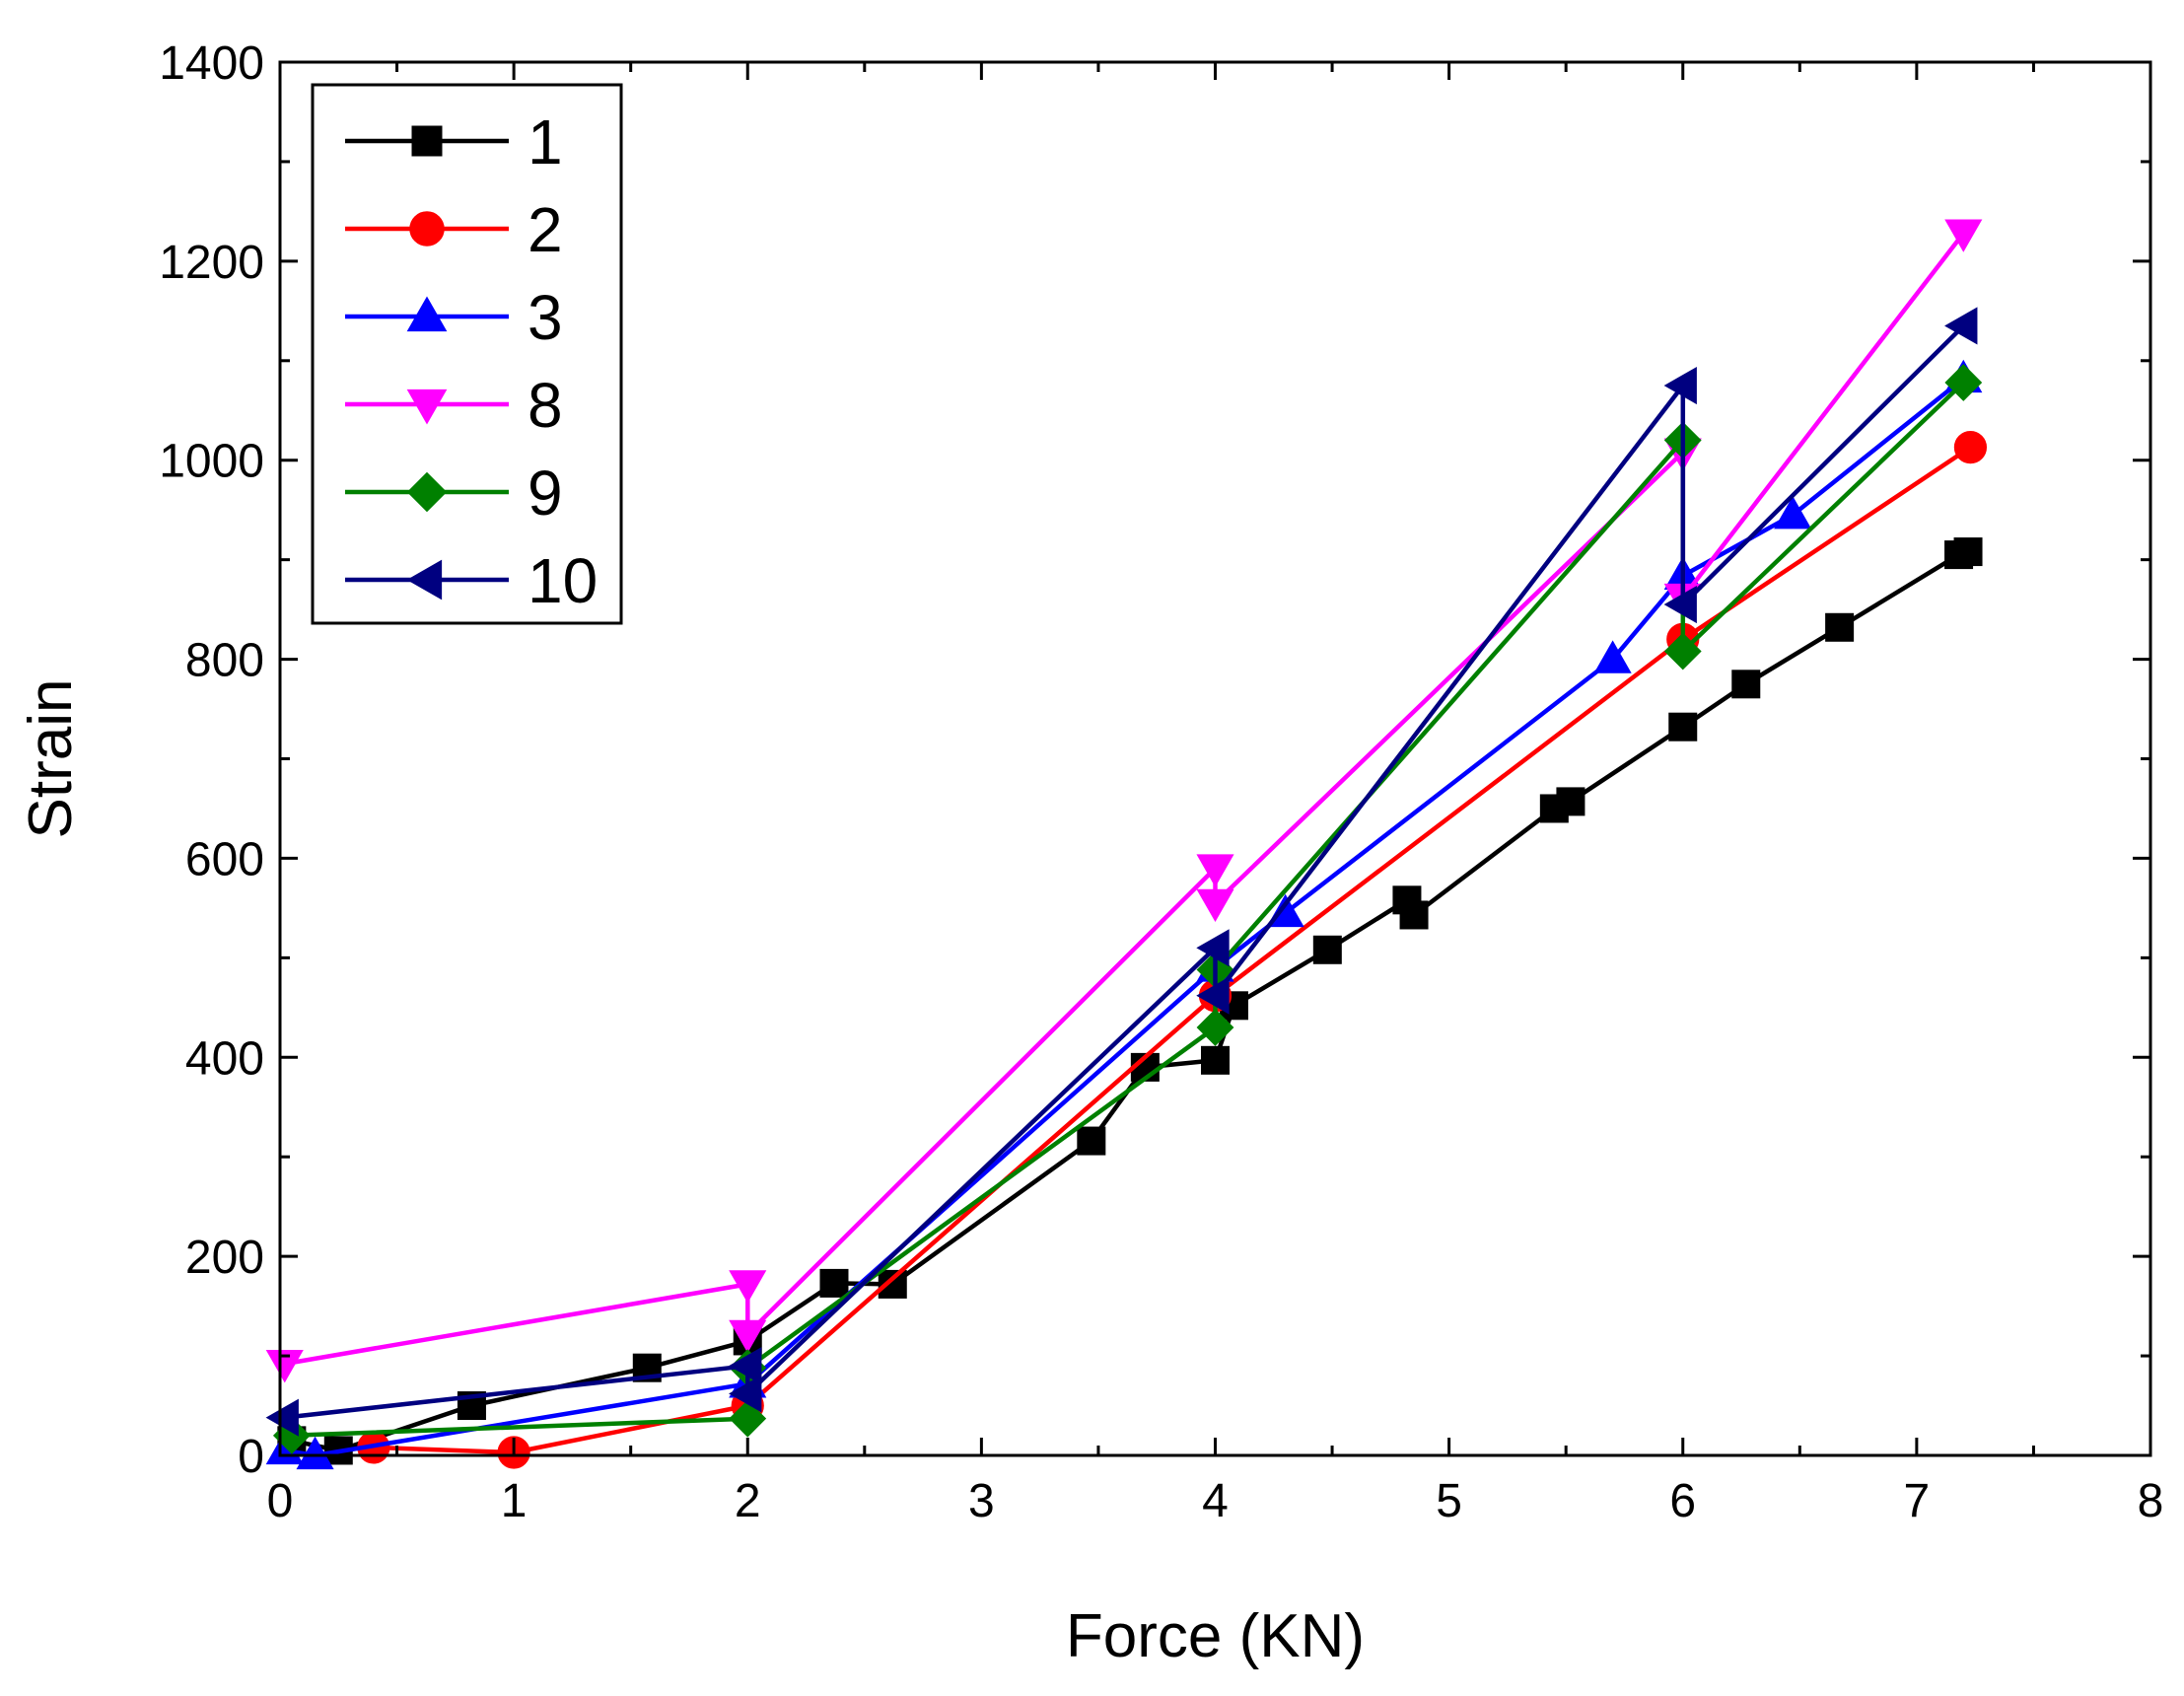  Describe the element at coordinates (224, 1058) in the screenshot. I see `y-tick-label: 400` at that location.